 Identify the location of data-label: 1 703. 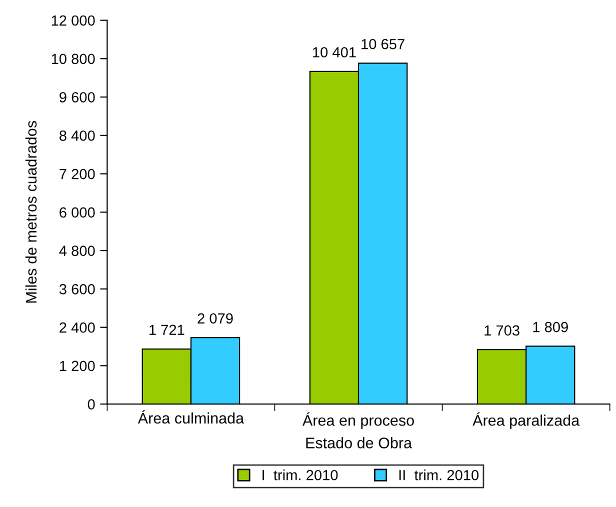
(502, 330).